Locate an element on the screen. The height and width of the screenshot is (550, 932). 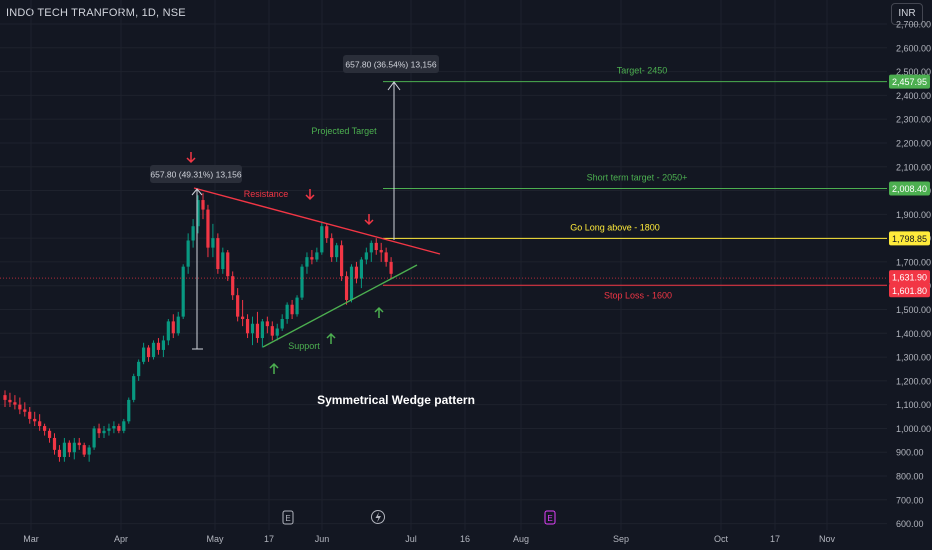
price-tick-label: 1,000.00 is located at coordinates (913, 429).